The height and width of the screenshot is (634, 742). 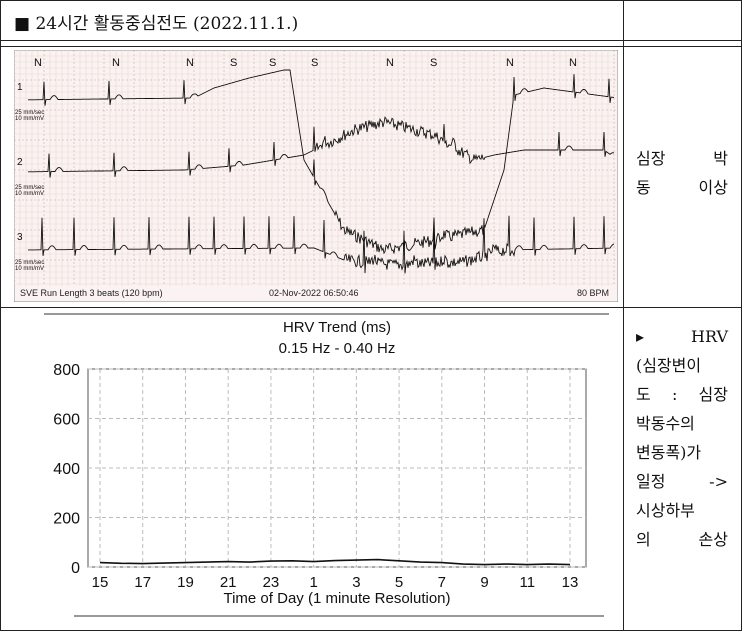 What do you see at coordinates (66, 469) in the screenshot?
I see `y-tick-label: 400` at bounding box center [66, 469].